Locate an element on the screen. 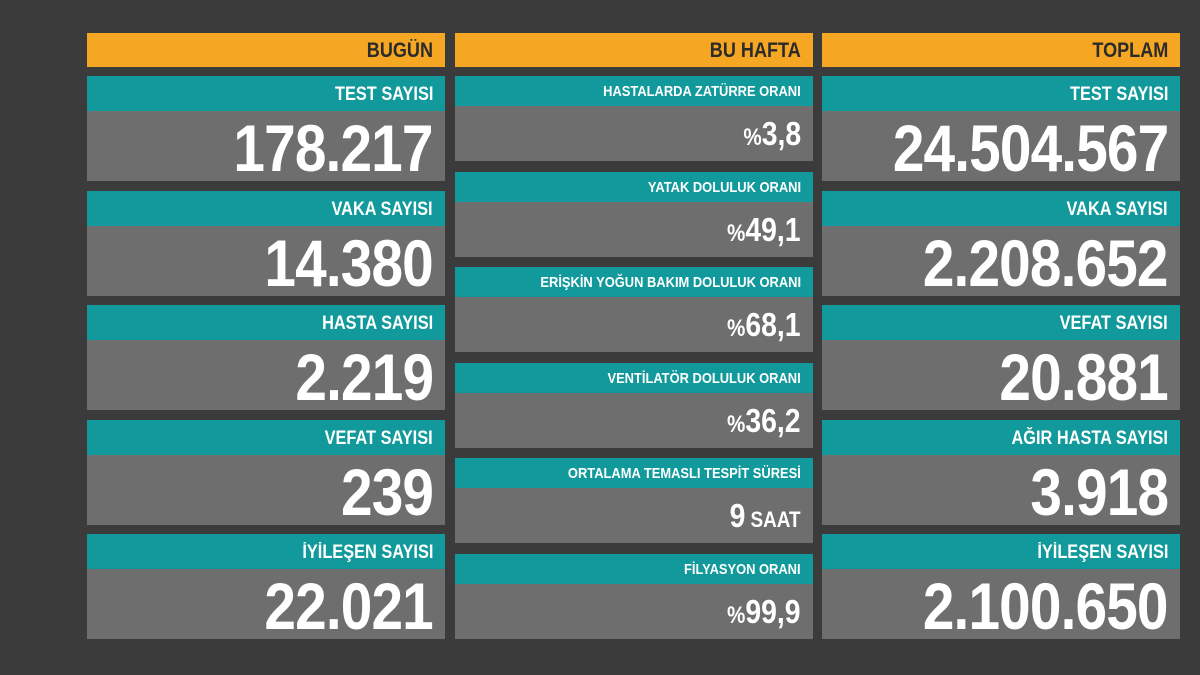 Image resolution: width=1200 pixels, height=675 pixels. stat-card: HASTA SAYISI 2.219 is located at coordinates (266, 359).